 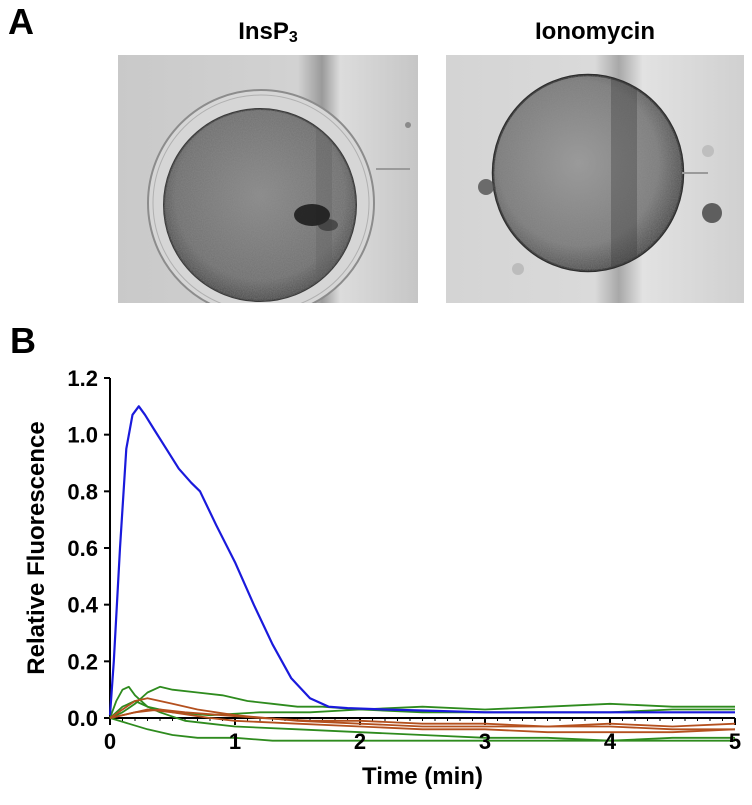 I want to click on x-tick-label: 5, so click(x=735, y=741).